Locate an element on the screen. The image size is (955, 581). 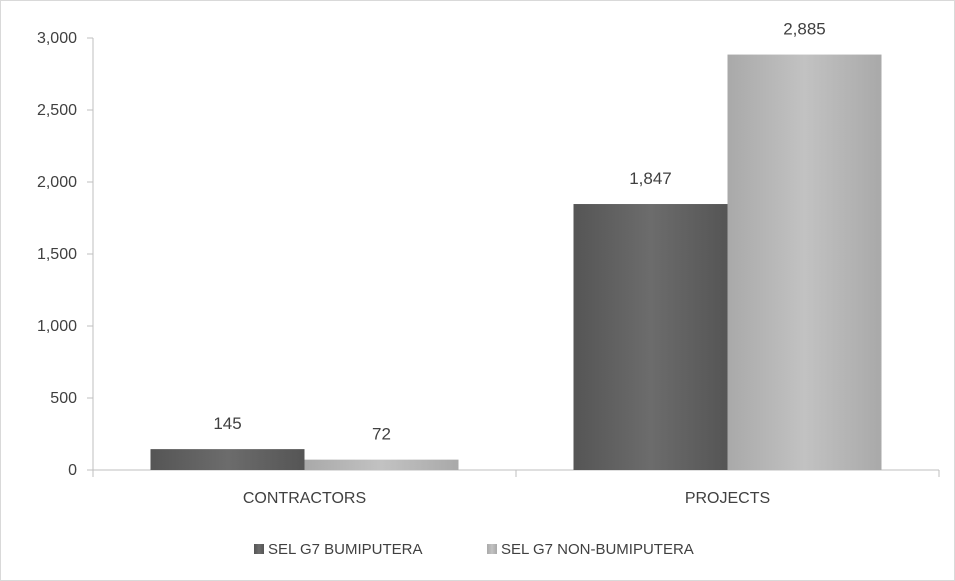
y-tick-label: 1,000 is located at coordinates (57, 326).